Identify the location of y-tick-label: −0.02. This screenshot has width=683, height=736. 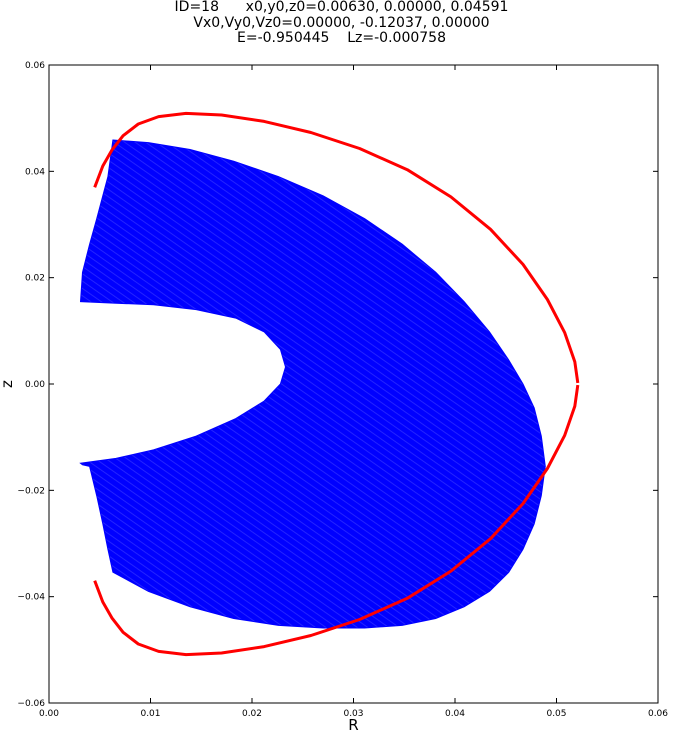
(31, 491).